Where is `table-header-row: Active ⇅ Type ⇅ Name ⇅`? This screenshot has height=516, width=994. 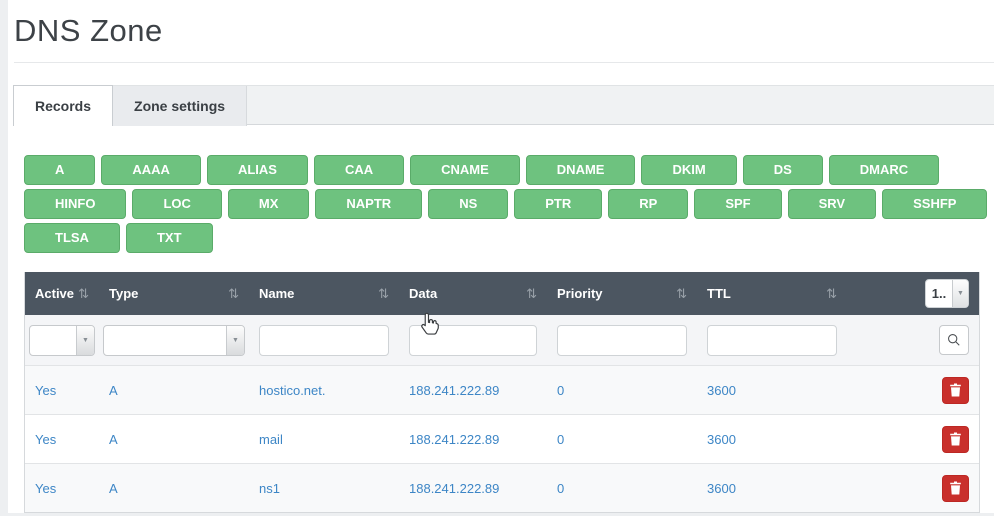
table-header-row: Active ⇅ Type ⇅ Name ⇅ is located at coordinates (502, 293).